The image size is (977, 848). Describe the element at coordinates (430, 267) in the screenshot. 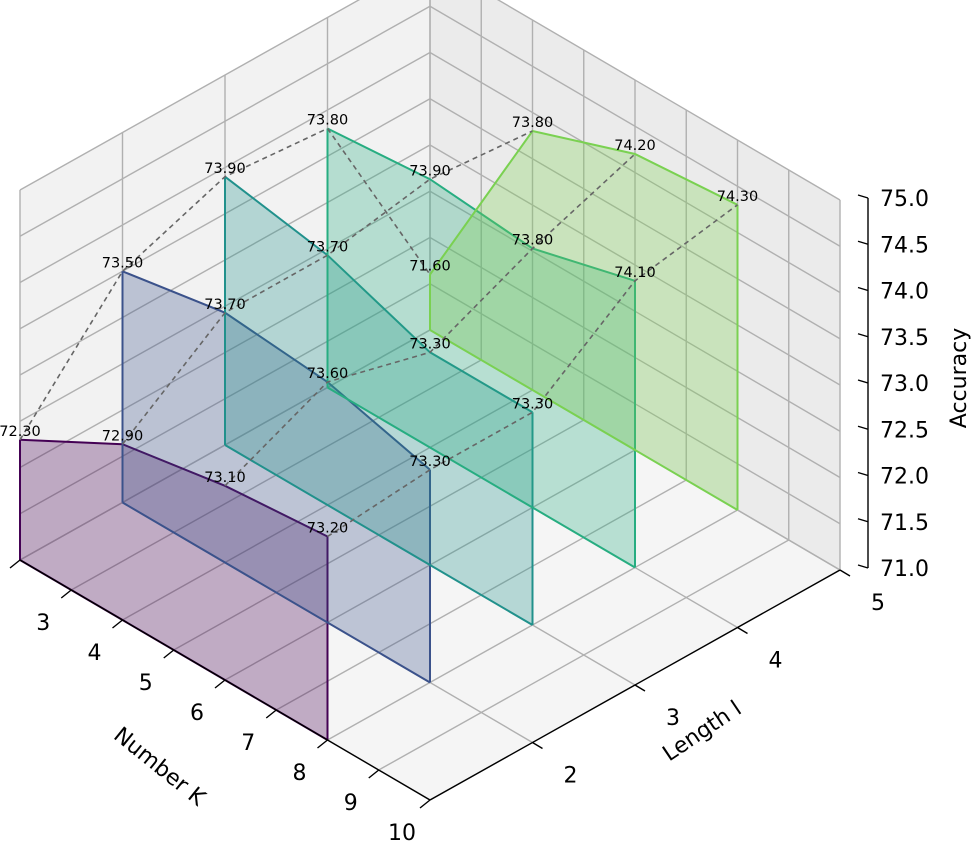

I see `data-label: 71.60` at that location.